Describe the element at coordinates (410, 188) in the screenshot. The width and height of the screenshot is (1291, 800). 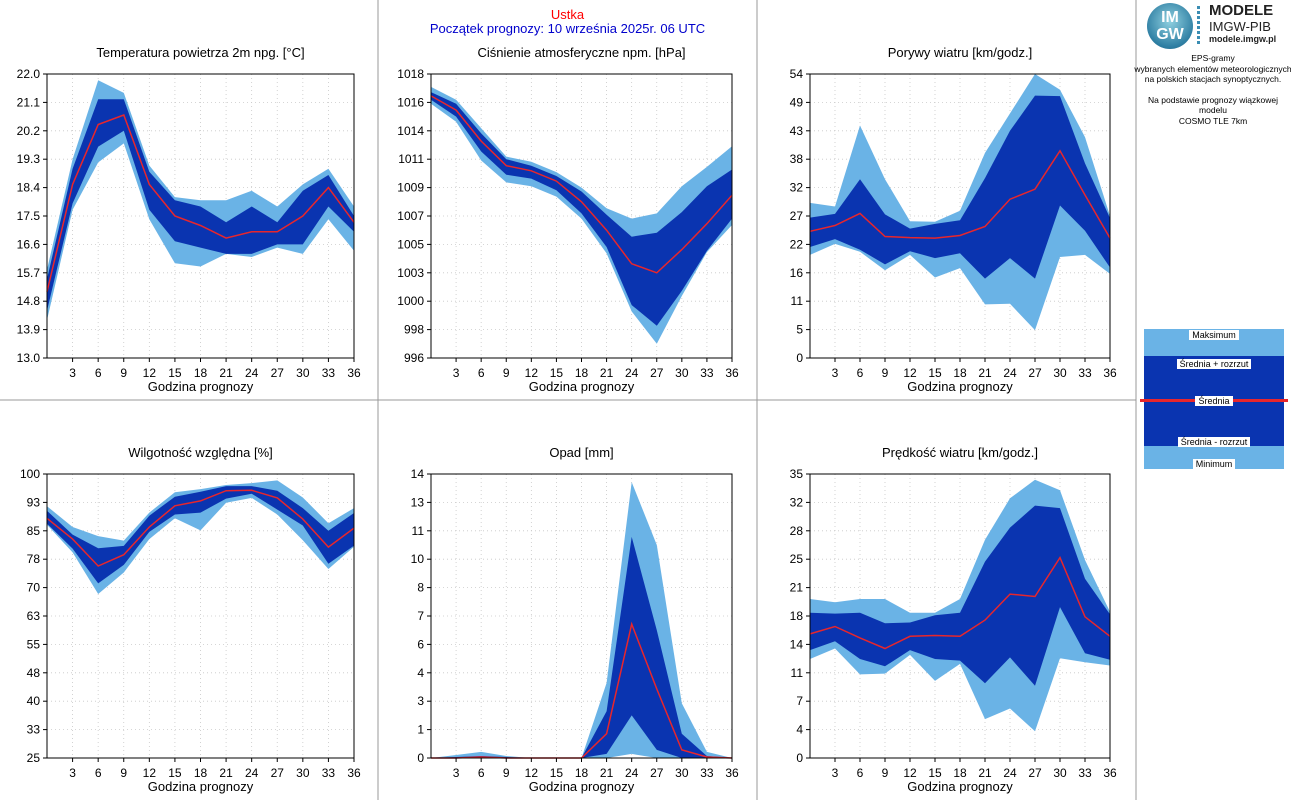
I see `y-tick-label: 1009` at that location.